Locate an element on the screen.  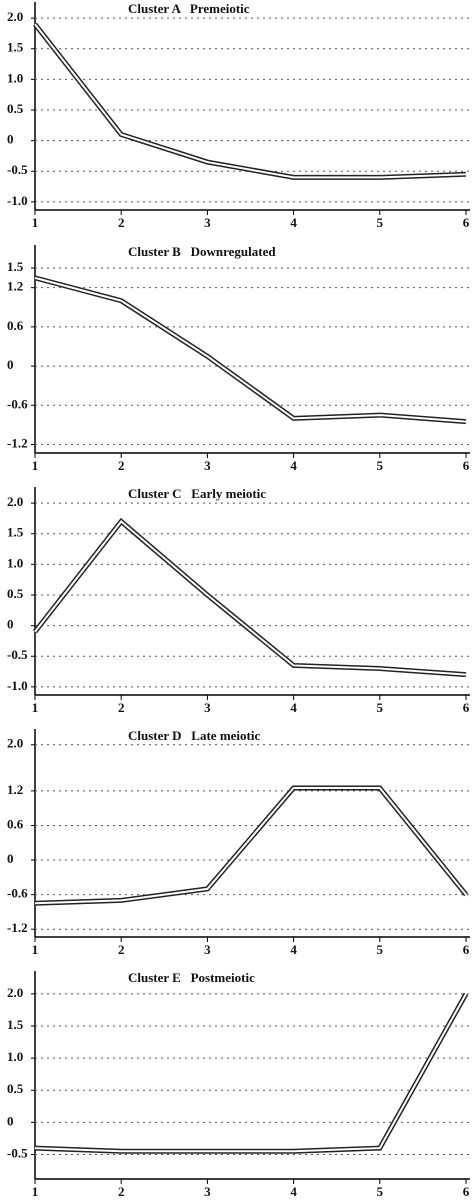
chart-title: Cluster E Postmeiotic is located at coordinates (191, 977).